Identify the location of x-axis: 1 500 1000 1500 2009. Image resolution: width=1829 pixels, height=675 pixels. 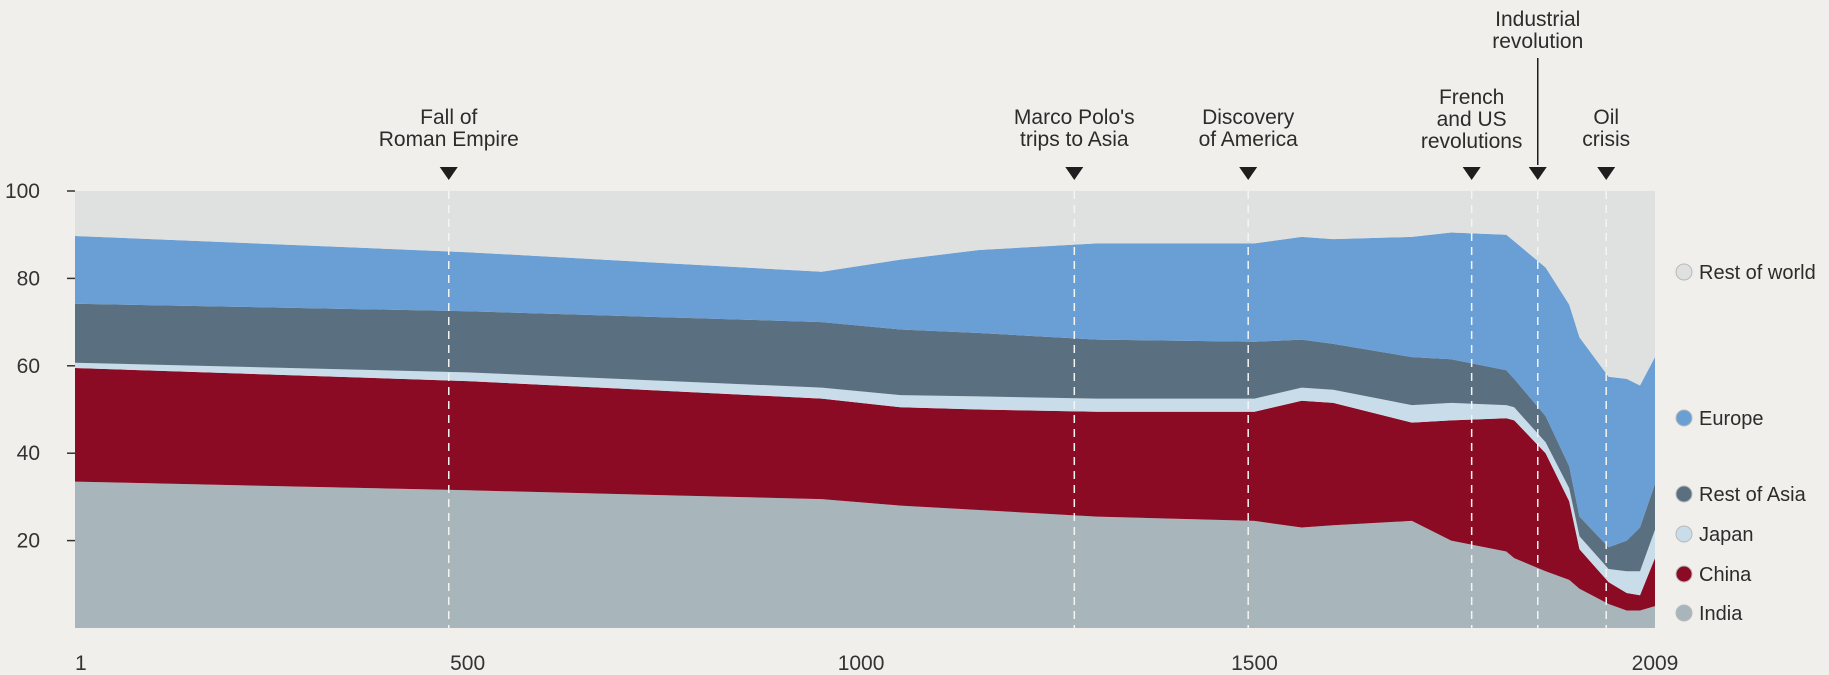
(876, 663).